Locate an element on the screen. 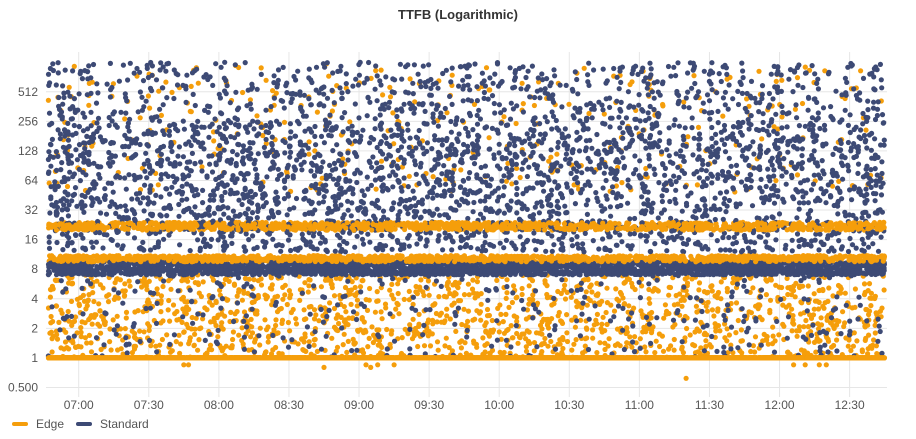 This screenshot has height=439, width=916. x-tick-label: 07:00 is located at coordinates (79, 405).